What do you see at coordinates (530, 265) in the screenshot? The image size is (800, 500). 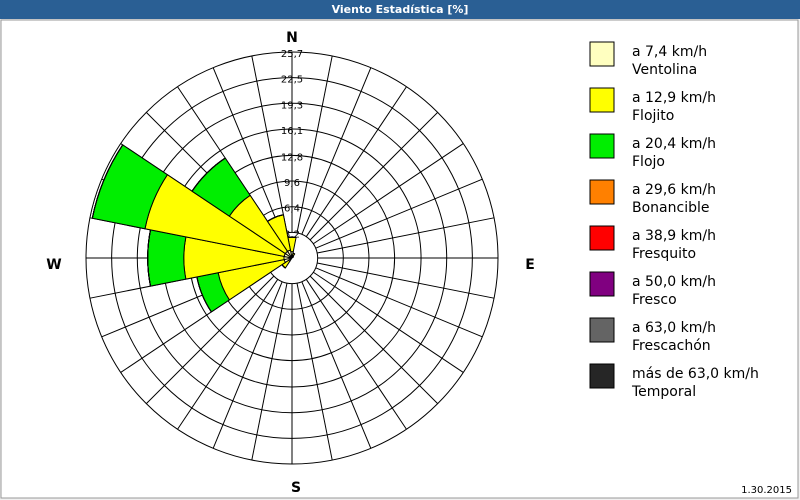 I see `compass-label: E` at bounding box center [530, 265].